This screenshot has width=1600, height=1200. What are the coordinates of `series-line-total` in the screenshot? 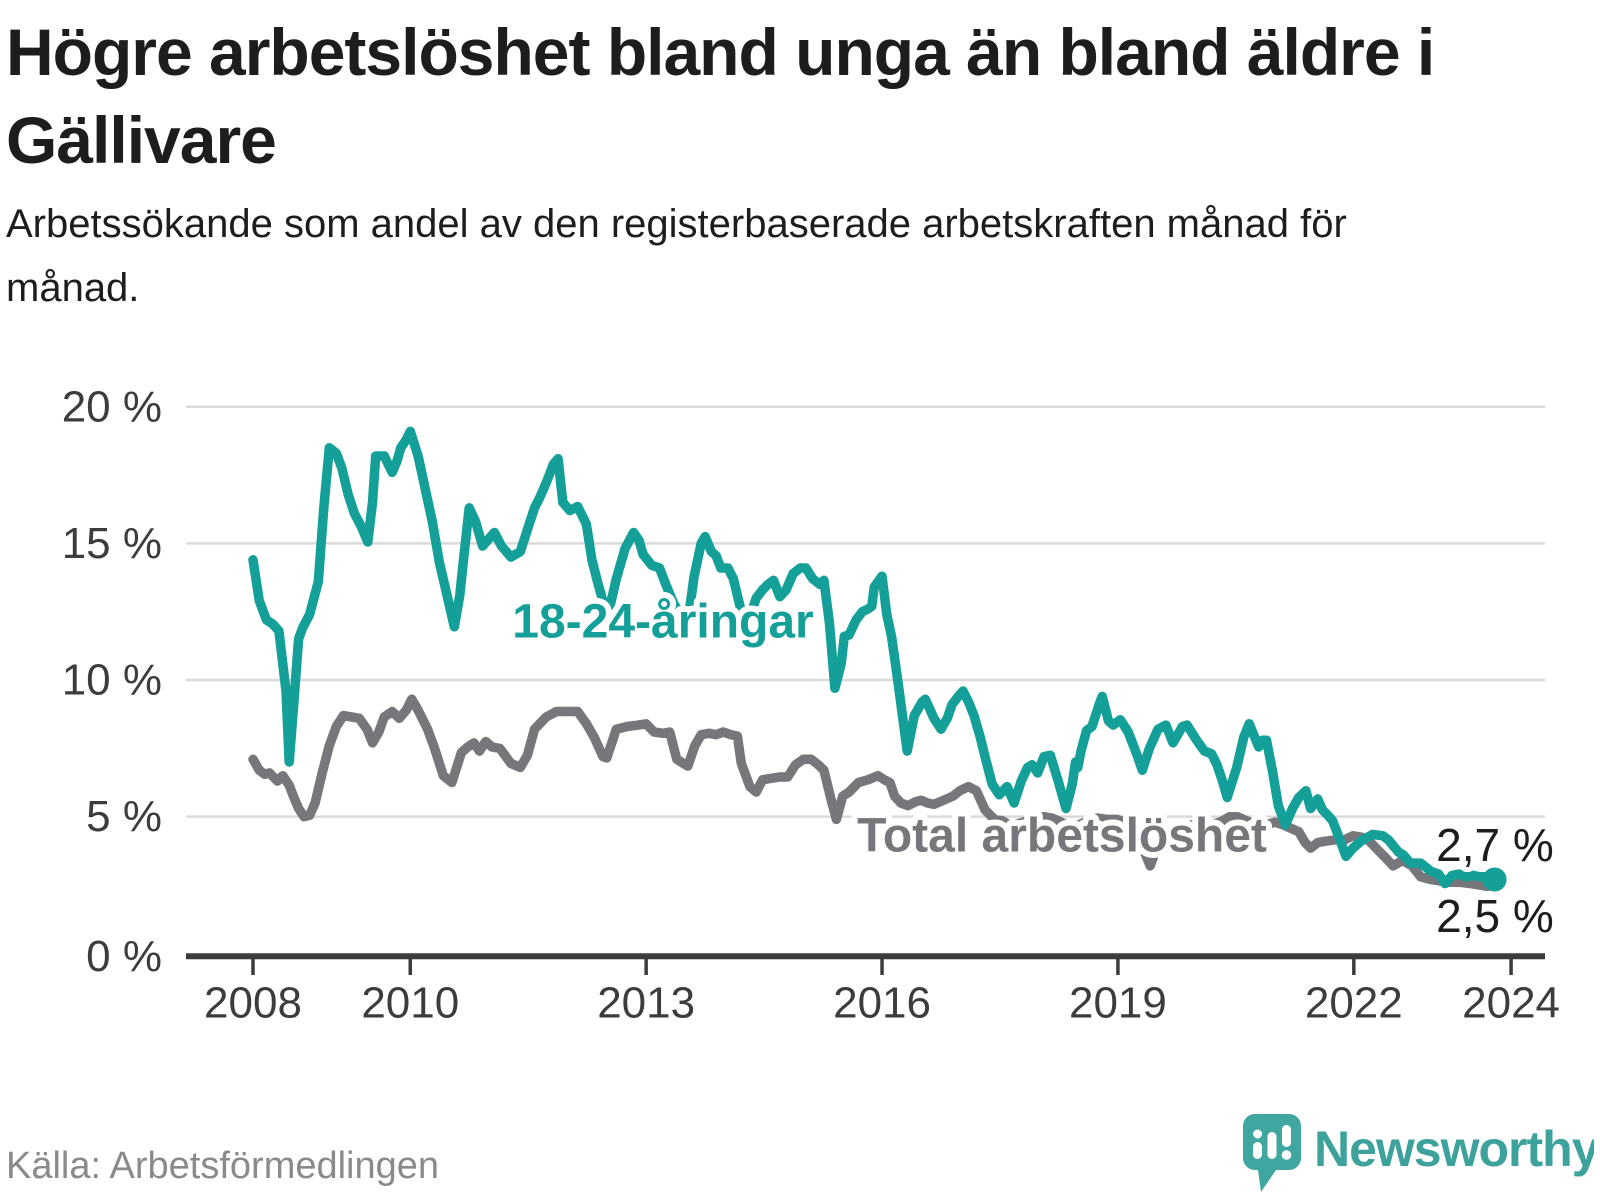 It's located at (874, 793).